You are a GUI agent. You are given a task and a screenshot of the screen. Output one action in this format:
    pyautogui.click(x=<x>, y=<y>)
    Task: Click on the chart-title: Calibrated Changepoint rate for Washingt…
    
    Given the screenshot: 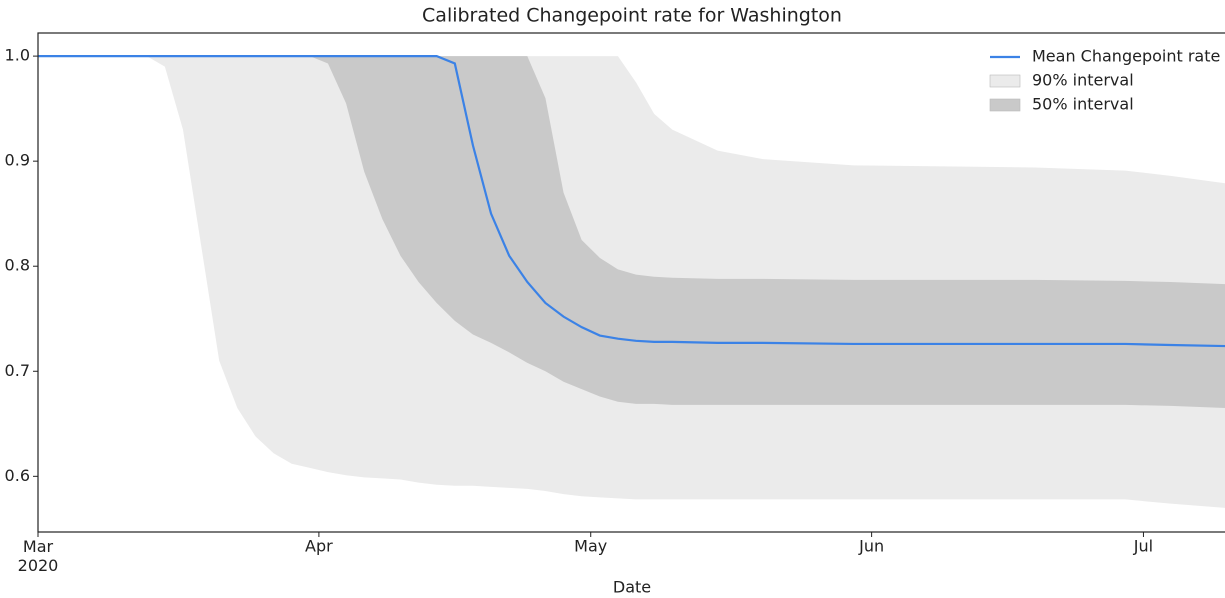 What is the action you would take?
    pyautogui.click(x=632, y=16)
    